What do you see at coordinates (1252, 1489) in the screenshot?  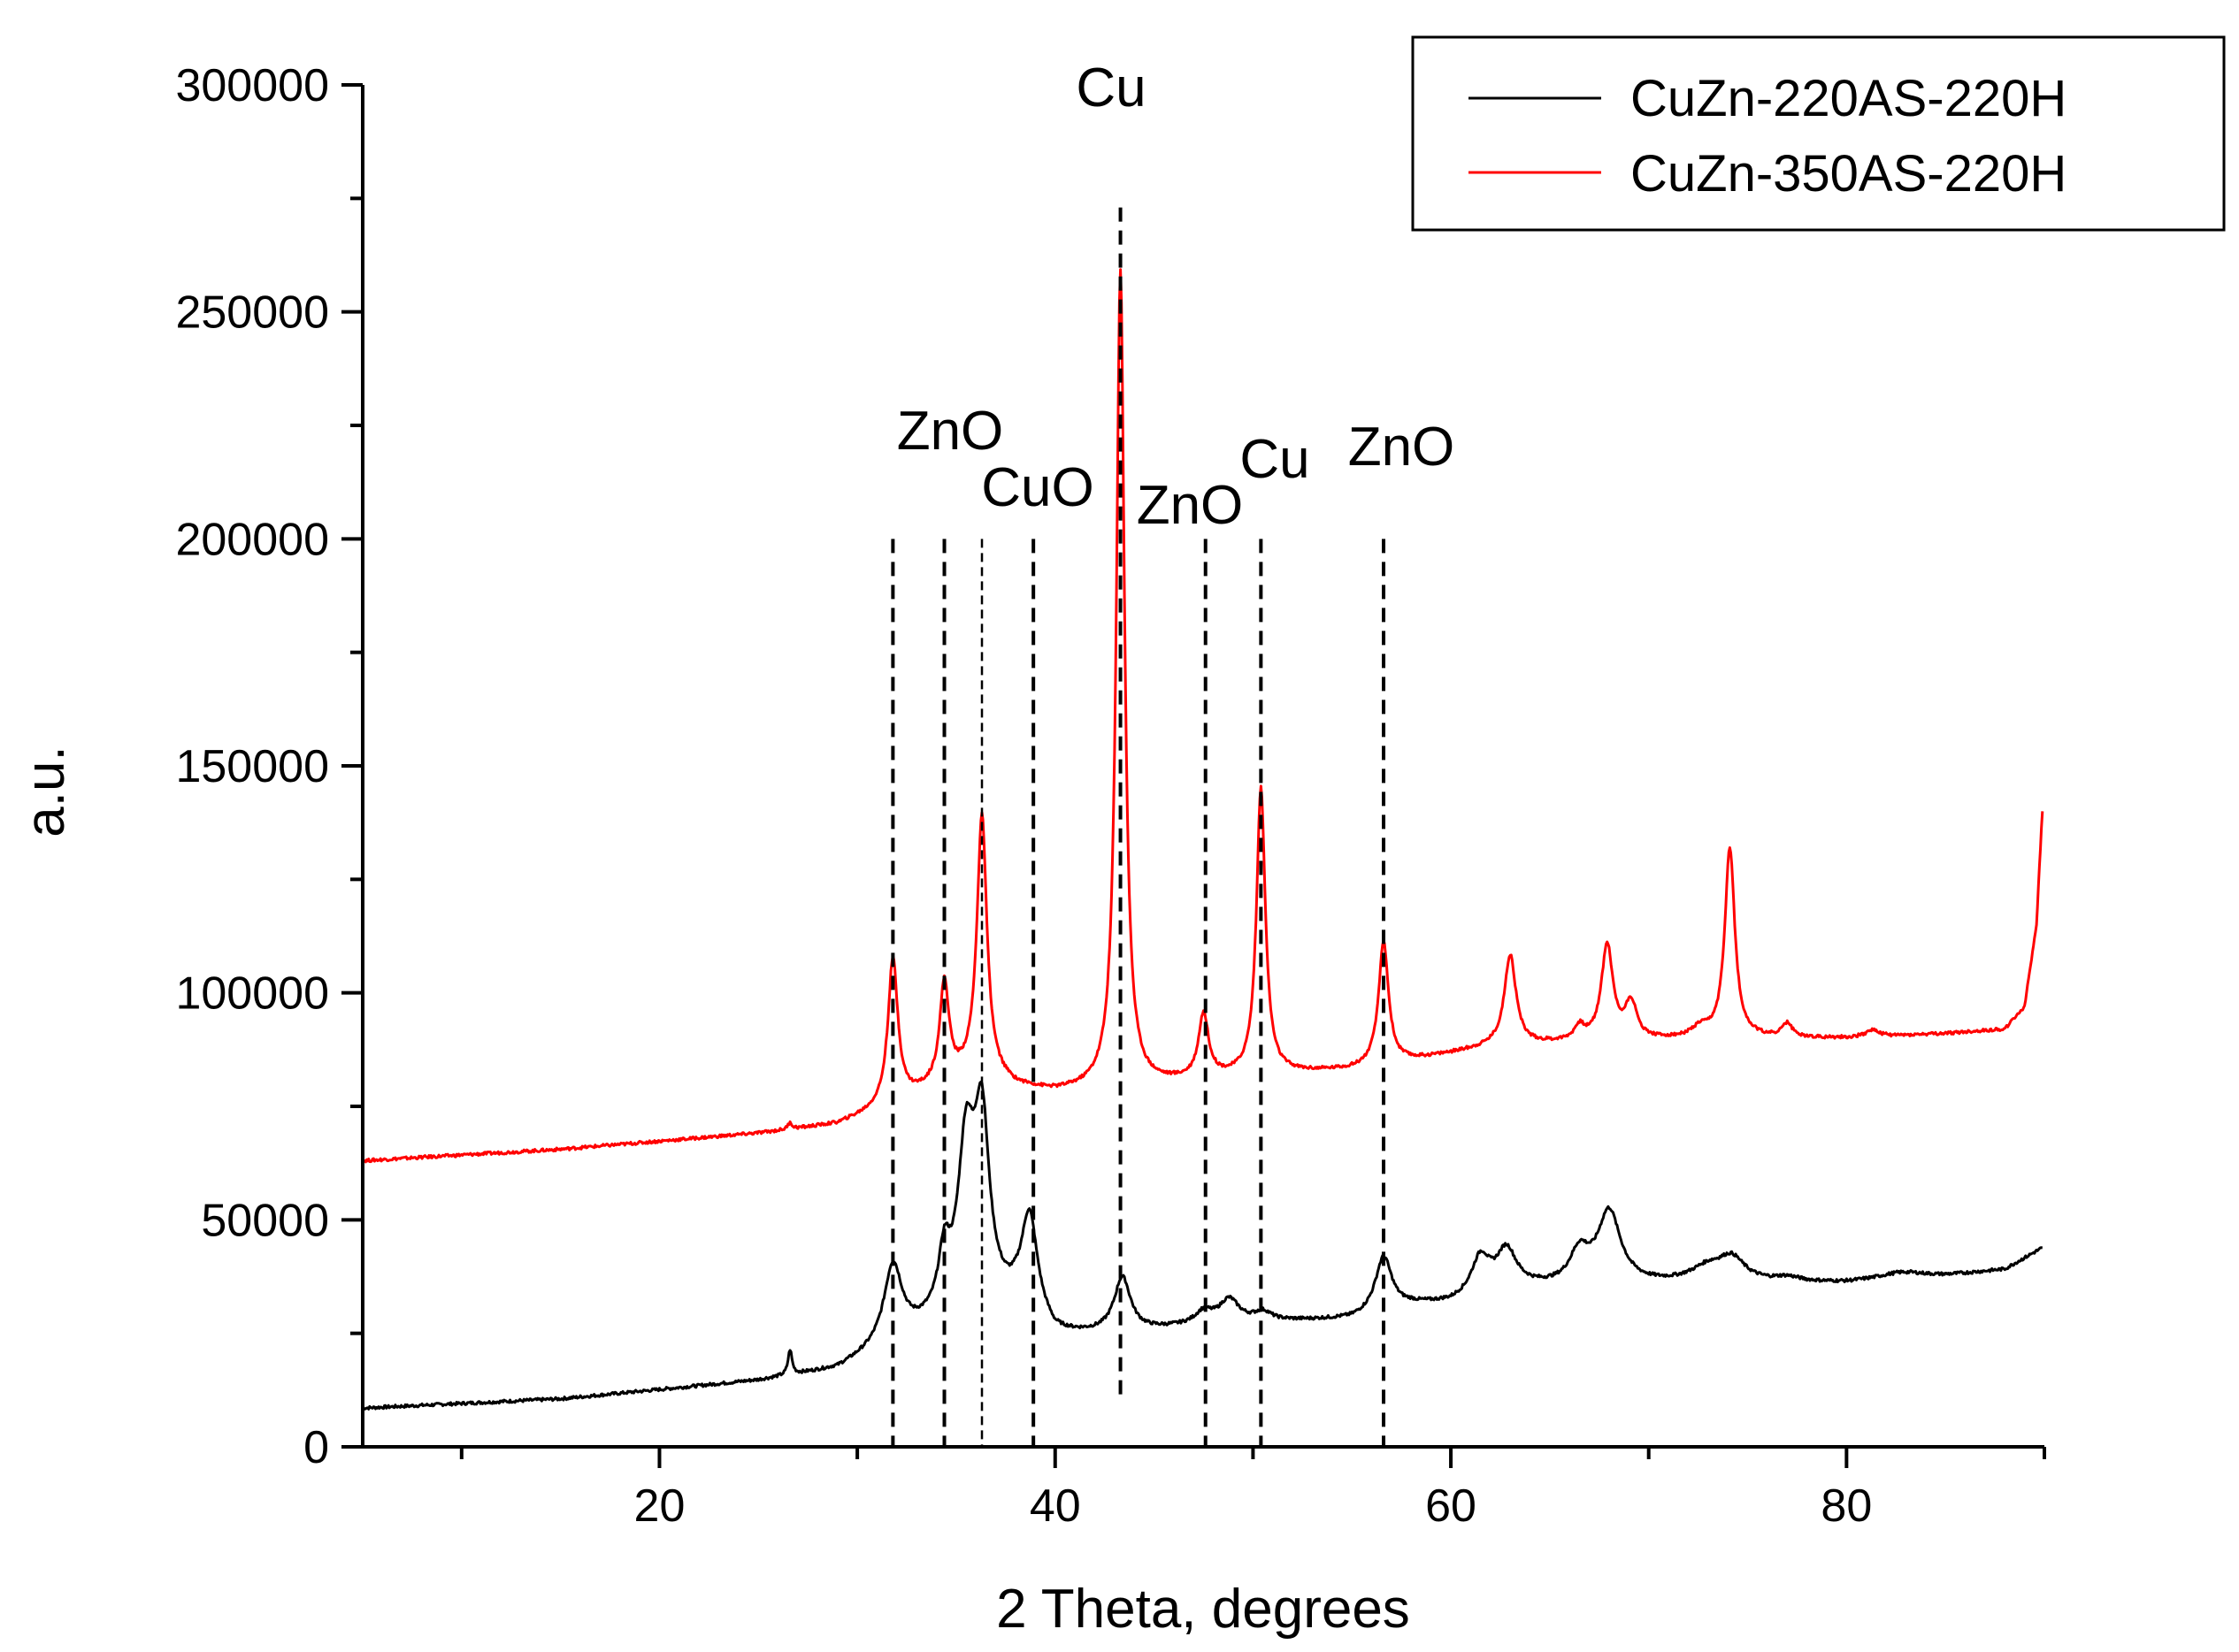 I see `x-axis-ticks: 20 40 60 80` at bounding box center [1252, 1489].